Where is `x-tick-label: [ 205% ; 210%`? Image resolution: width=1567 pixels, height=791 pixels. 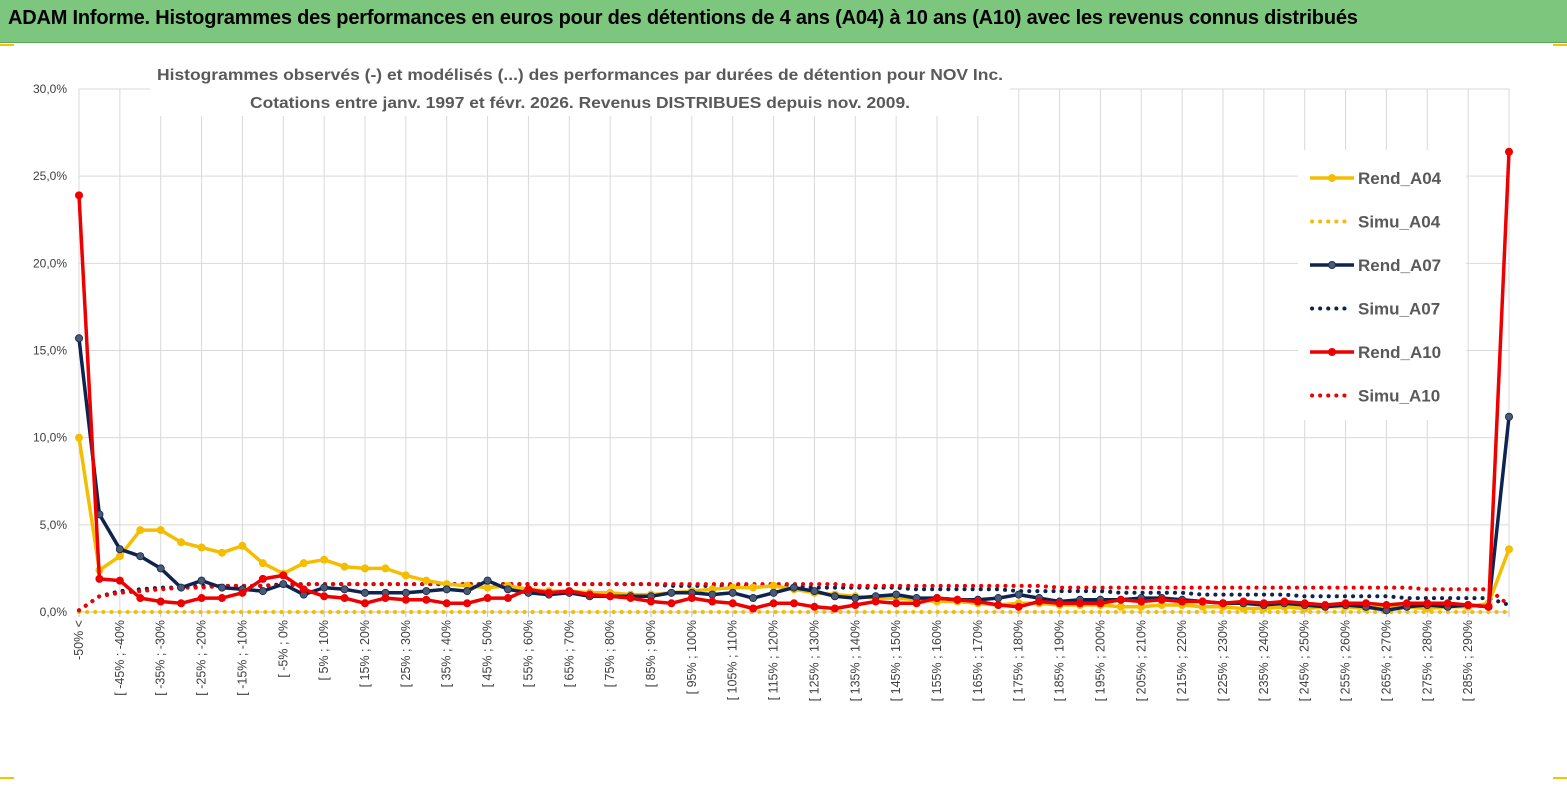 x-tick-label: [ 205% ; 210% is located at coordinates (1141, 660).